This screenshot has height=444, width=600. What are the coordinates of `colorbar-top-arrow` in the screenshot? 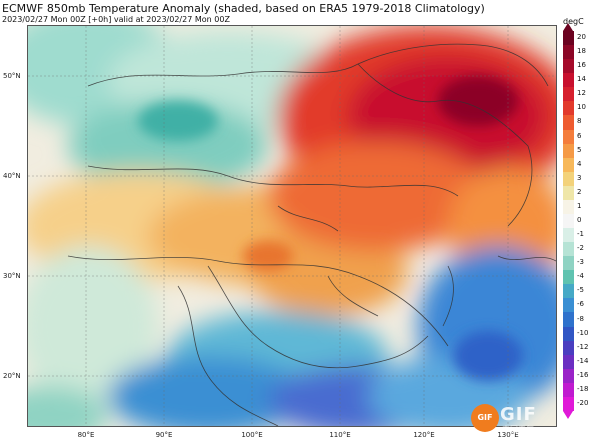 It's located at (568, 27).